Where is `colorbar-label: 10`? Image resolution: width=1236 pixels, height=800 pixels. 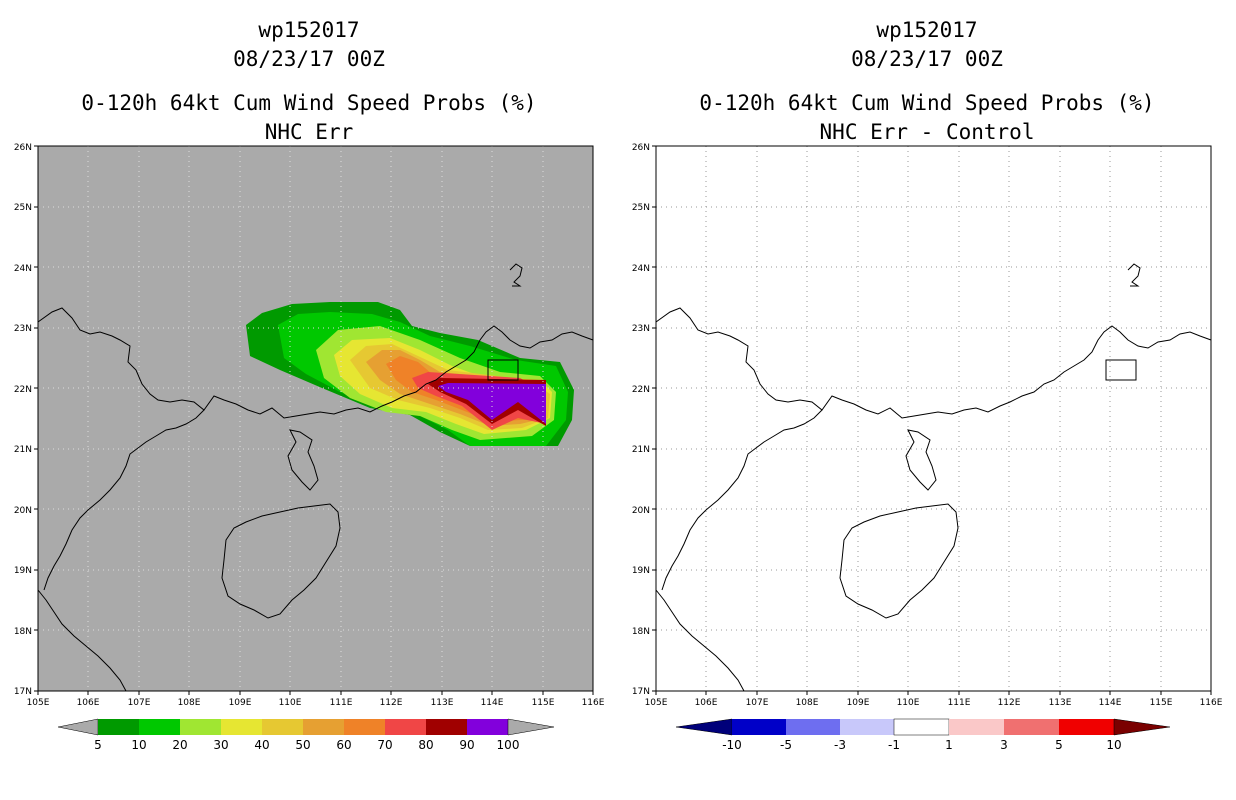 colorbar-label: 10 is located at coordinates (1113, 745).